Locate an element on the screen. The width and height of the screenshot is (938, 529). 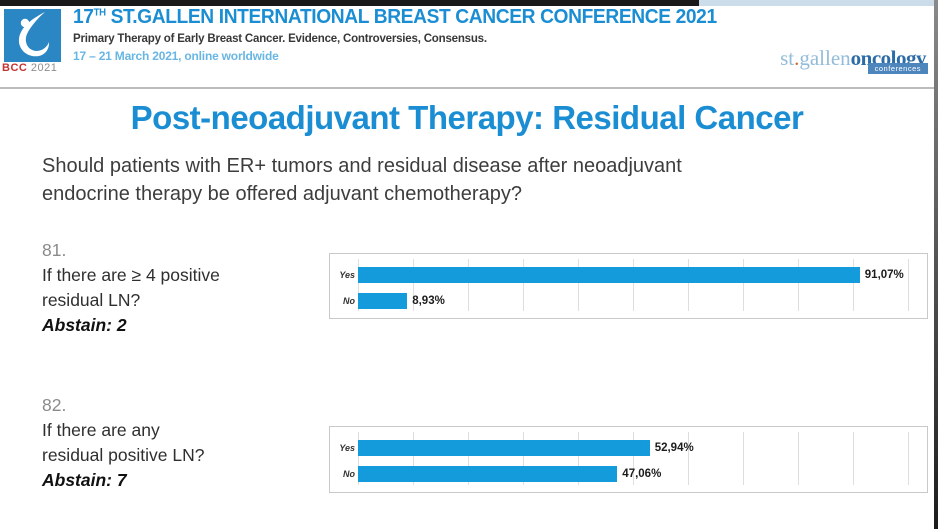
poll-81-yes-track: 91,07% is located at coordinates (633, 275).